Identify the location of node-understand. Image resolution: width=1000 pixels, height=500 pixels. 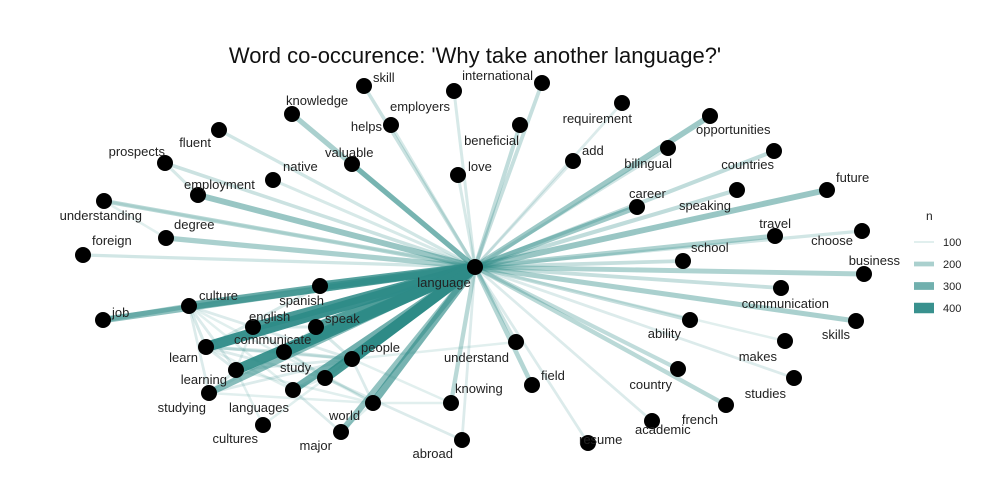
(516, 342).